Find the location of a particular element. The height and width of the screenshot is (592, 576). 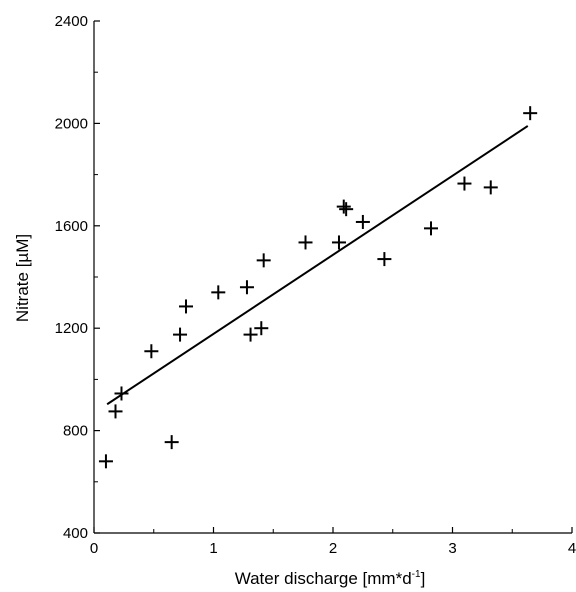

x-axis-title-close: ] is located at coordinates (423, 578).